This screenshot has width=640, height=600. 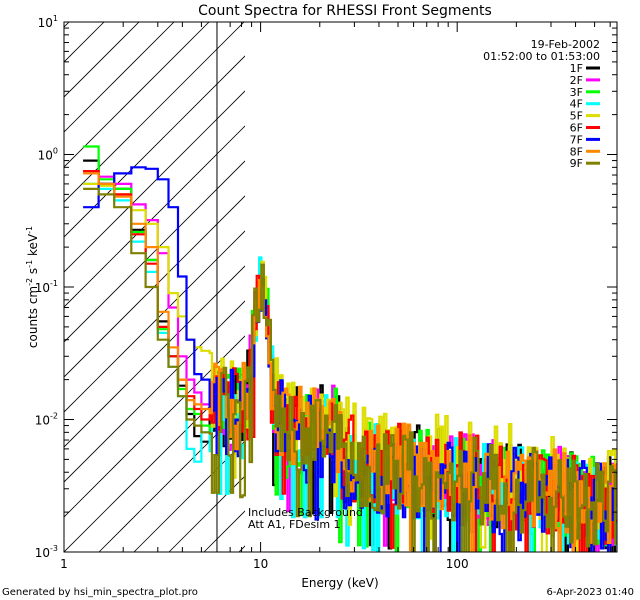 What do you see at coordinates (576, 92) in the screenshot?
I see `legend-label-3F: 3F` at bounding box center [576, 92].